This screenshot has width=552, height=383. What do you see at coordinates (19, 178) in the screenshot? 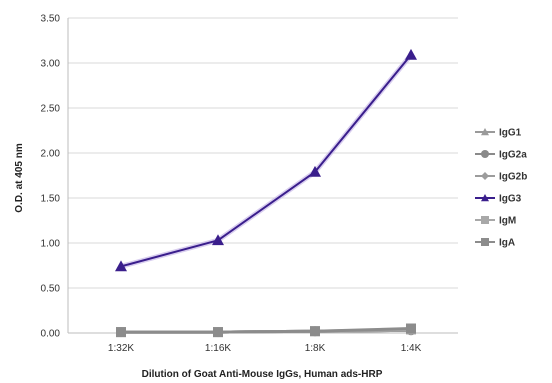
I see `y-axis-title: O.D. at 405 nm` at bounding box center [19, 178].